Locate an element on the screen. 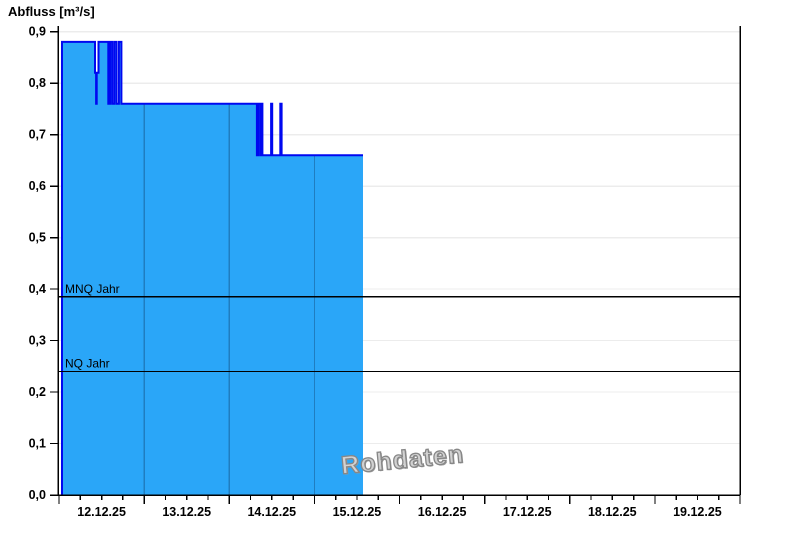  y-tick-label: 0,2 is located at coordinates (37, 392).